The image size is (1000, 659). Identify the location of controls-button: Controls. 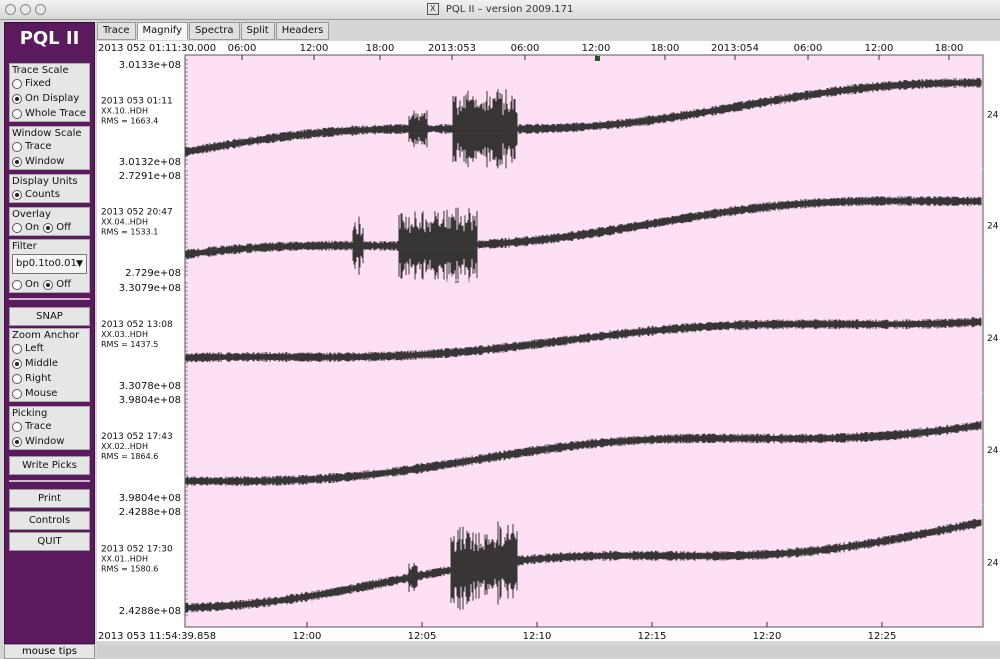
(49, 520).